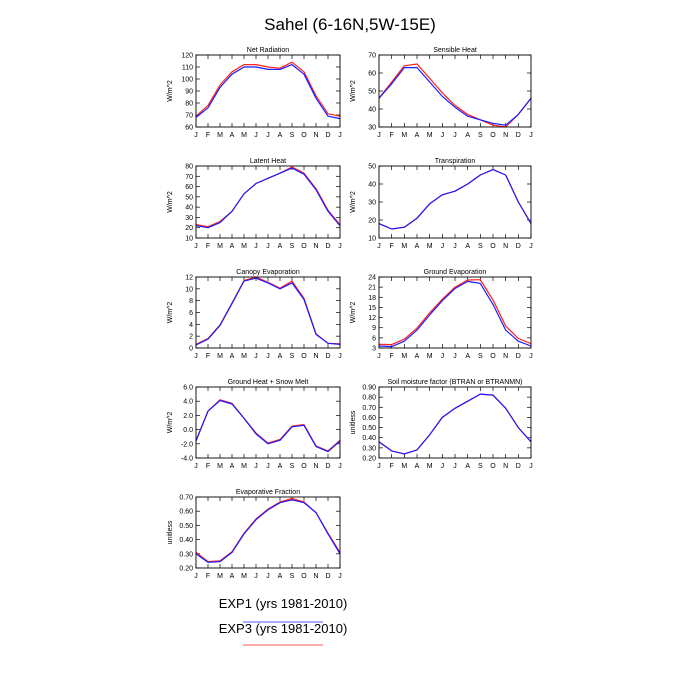 This screenshot has width=700, height=700. I want to click on y-tick-label: 3, so click(374, 349).